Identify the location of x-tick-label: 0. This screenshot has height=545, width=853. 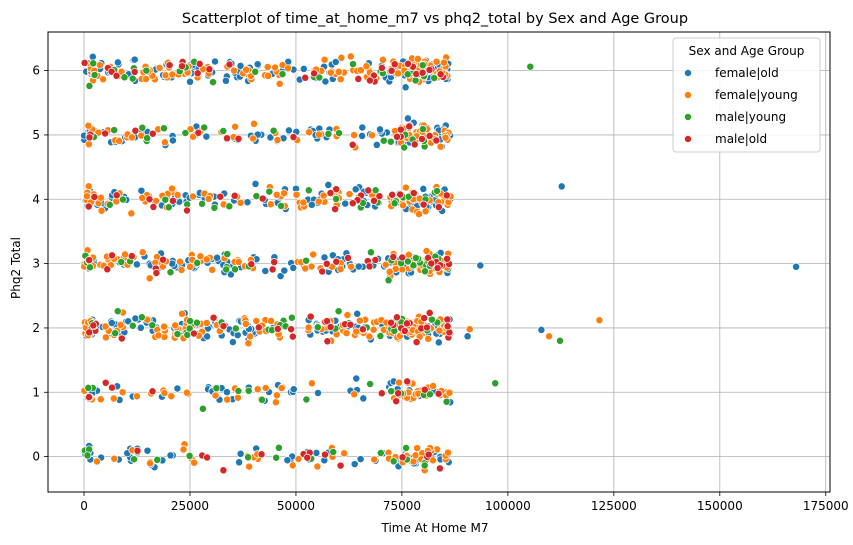
(84, 506).